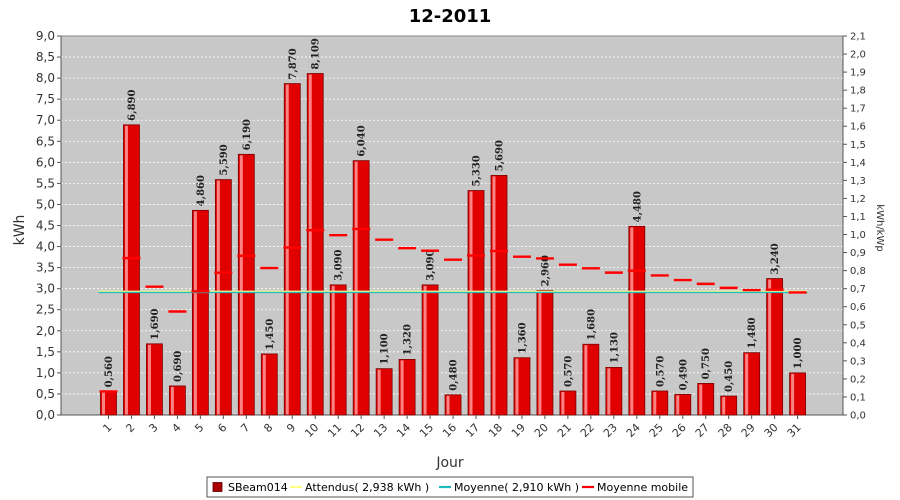  Describe the element at coordinates (858, 127) in the screenshot. I see `y2-tick-label: 1,6` at that location.